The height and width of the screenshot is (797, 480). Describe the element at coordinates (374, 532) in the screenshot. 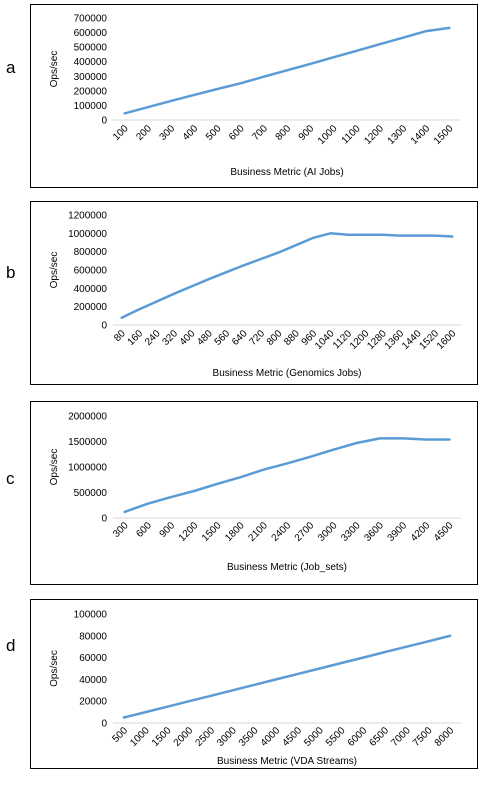

I see `x-tick-label: 3600` at that location.